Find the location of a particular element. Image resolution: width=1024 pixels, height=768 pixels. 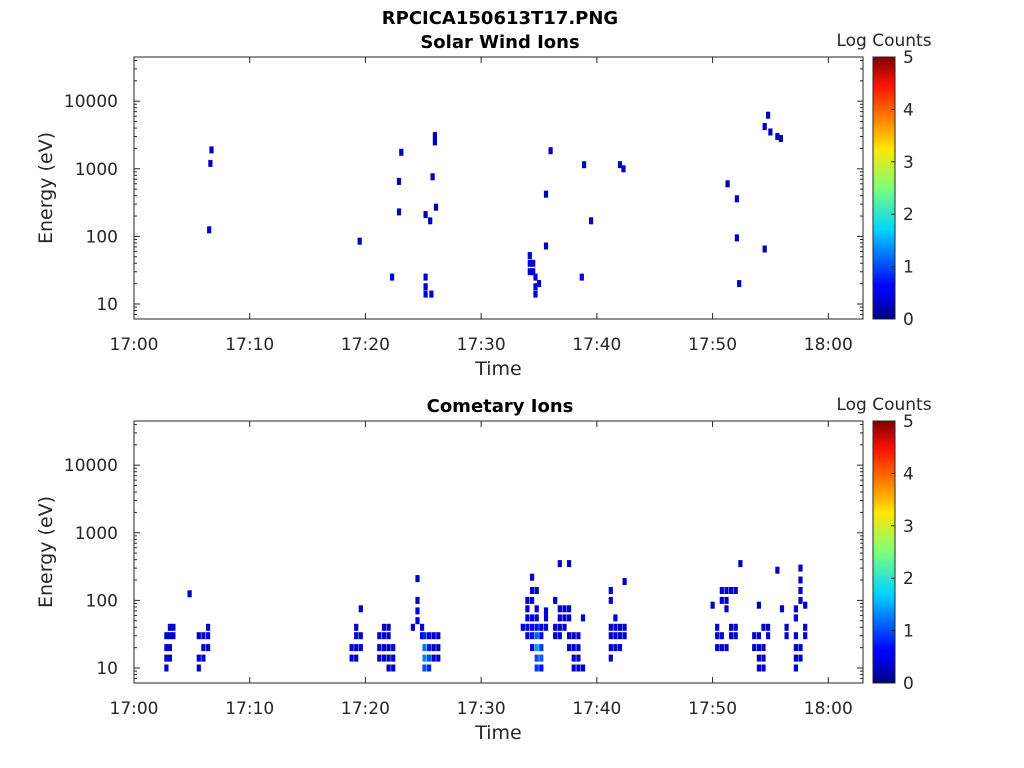

heatmap-cells is located at coordinates (495, 204).